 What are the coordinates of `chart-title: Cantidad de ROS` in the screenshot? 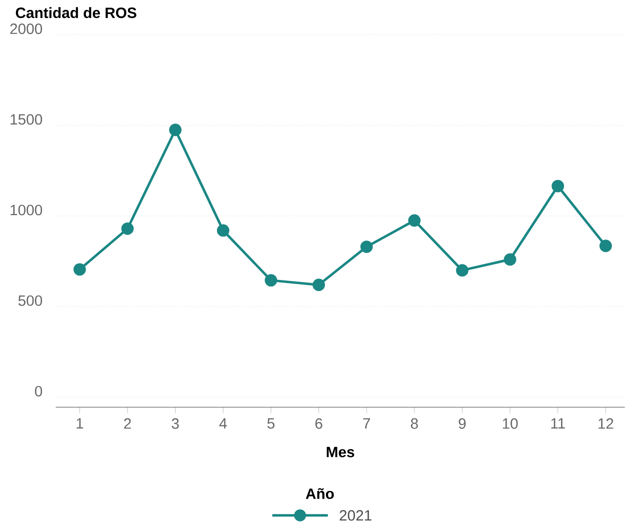 It's located at (76, 12).